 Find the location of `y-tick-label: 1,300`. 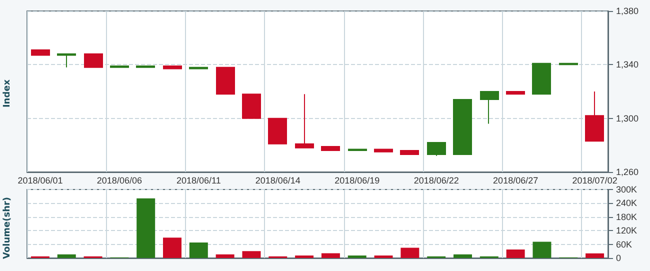

y-tick-label: 1,300 is located at coordinates (627, 118).